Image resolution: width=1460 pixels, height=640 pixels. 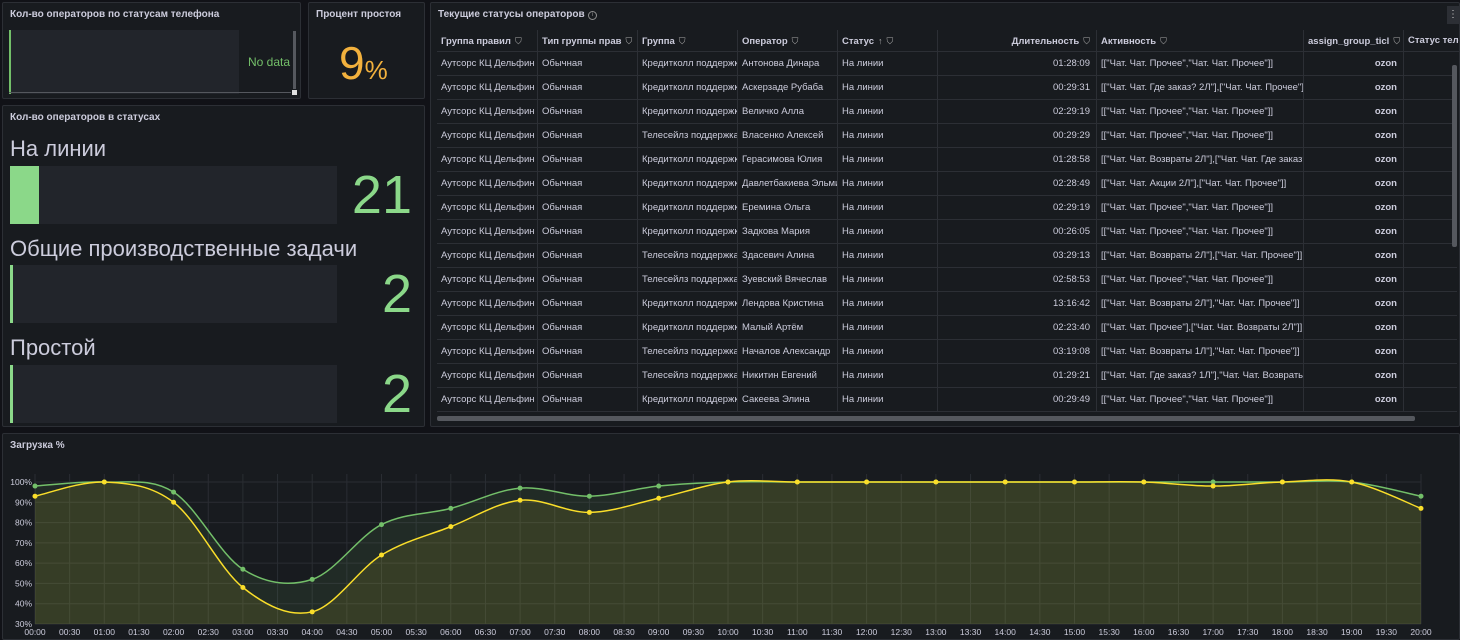 What do you see at coordinates (1017, 256) in the screenshot?
I see `table-cell: 03:29:13` at bounding box center [1017, 256].